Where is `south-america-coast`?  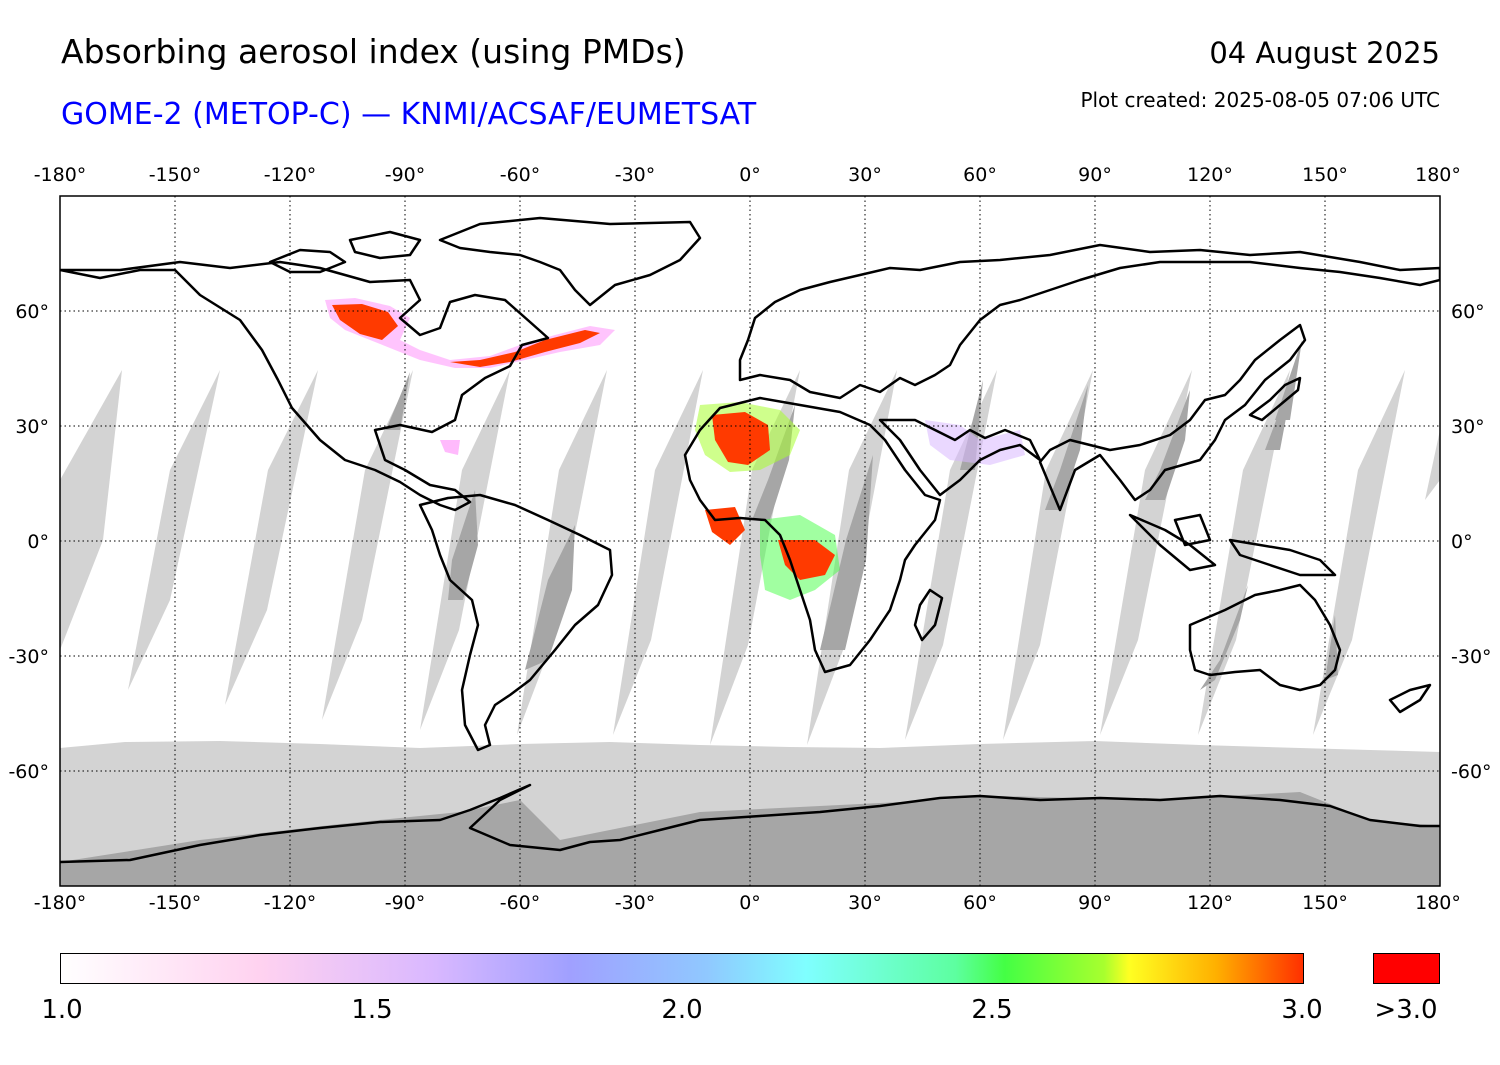 south-america-coast is located at coordinates (516, 622).